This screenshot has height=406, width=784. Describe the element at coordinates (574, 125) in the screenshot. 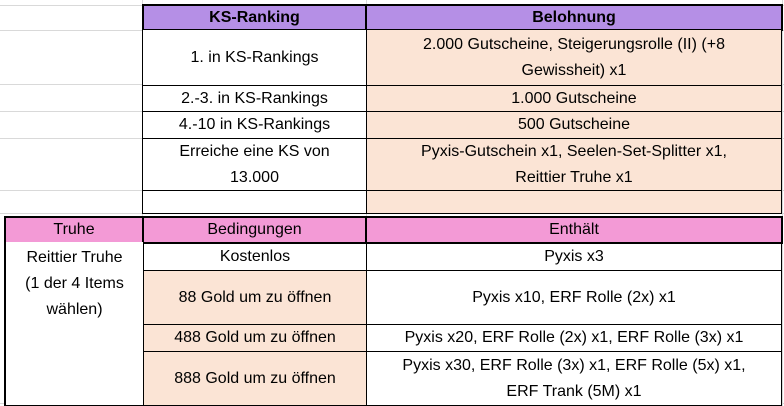

I see `ranking-reward-cell: 500 Gutscheine` at that location.